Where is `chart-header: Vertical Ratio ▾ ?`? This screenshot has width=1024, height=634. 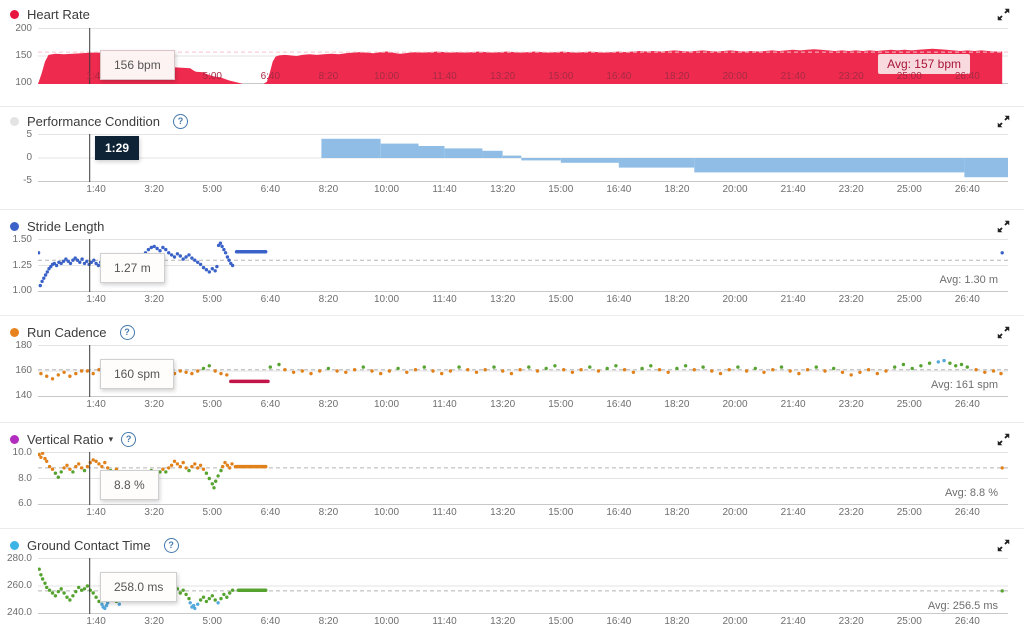 chart-header: Vertical Ratio ▾ ? is located at coordinates (512, 439).